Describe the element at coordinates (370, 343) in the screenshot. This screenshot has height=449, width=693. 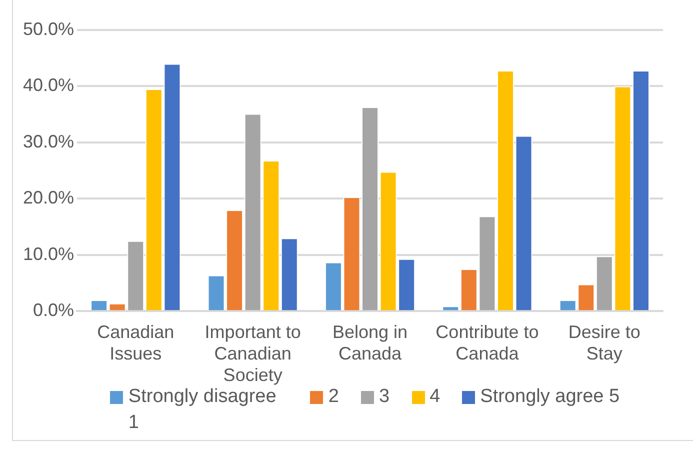
I see `x-tick-label: Belong in Canada` at that location.